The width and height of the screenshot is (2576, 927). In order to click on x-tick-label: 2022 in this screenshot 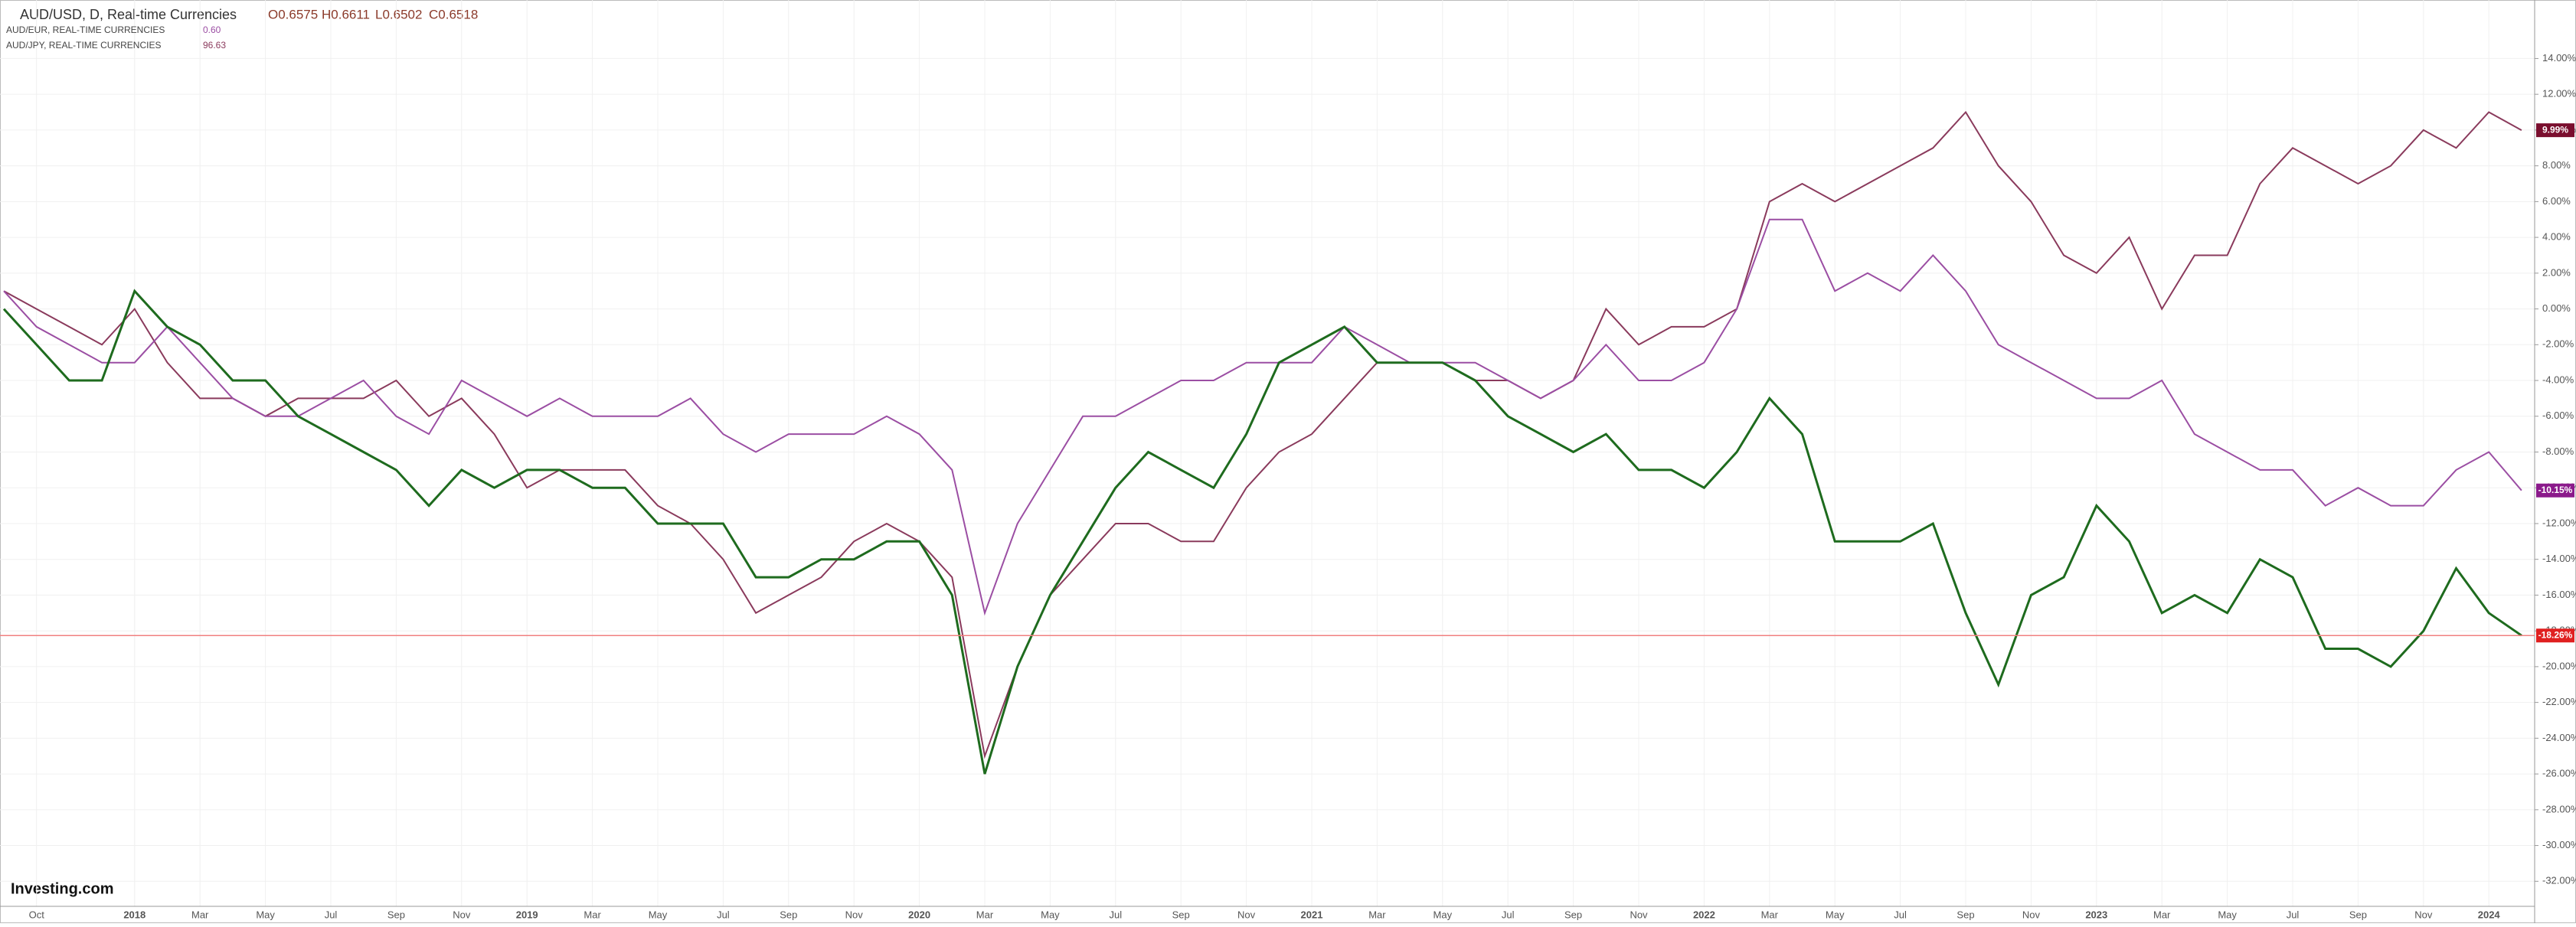, I will do `click(1704, 914)`.